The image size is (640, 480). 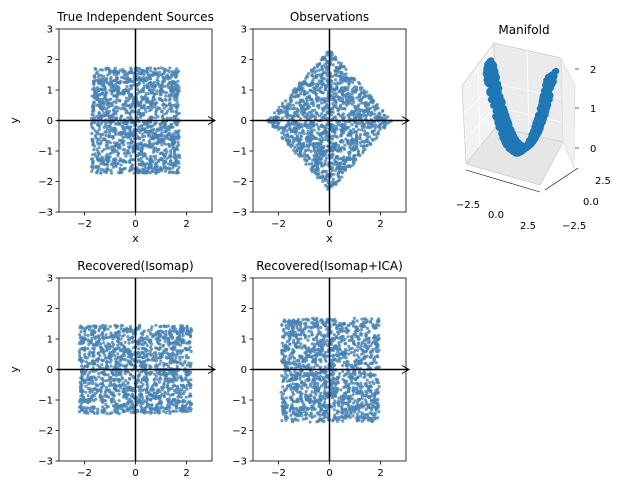 I want to click on y-tick-label: −2.5, so click(x=574, y=226).